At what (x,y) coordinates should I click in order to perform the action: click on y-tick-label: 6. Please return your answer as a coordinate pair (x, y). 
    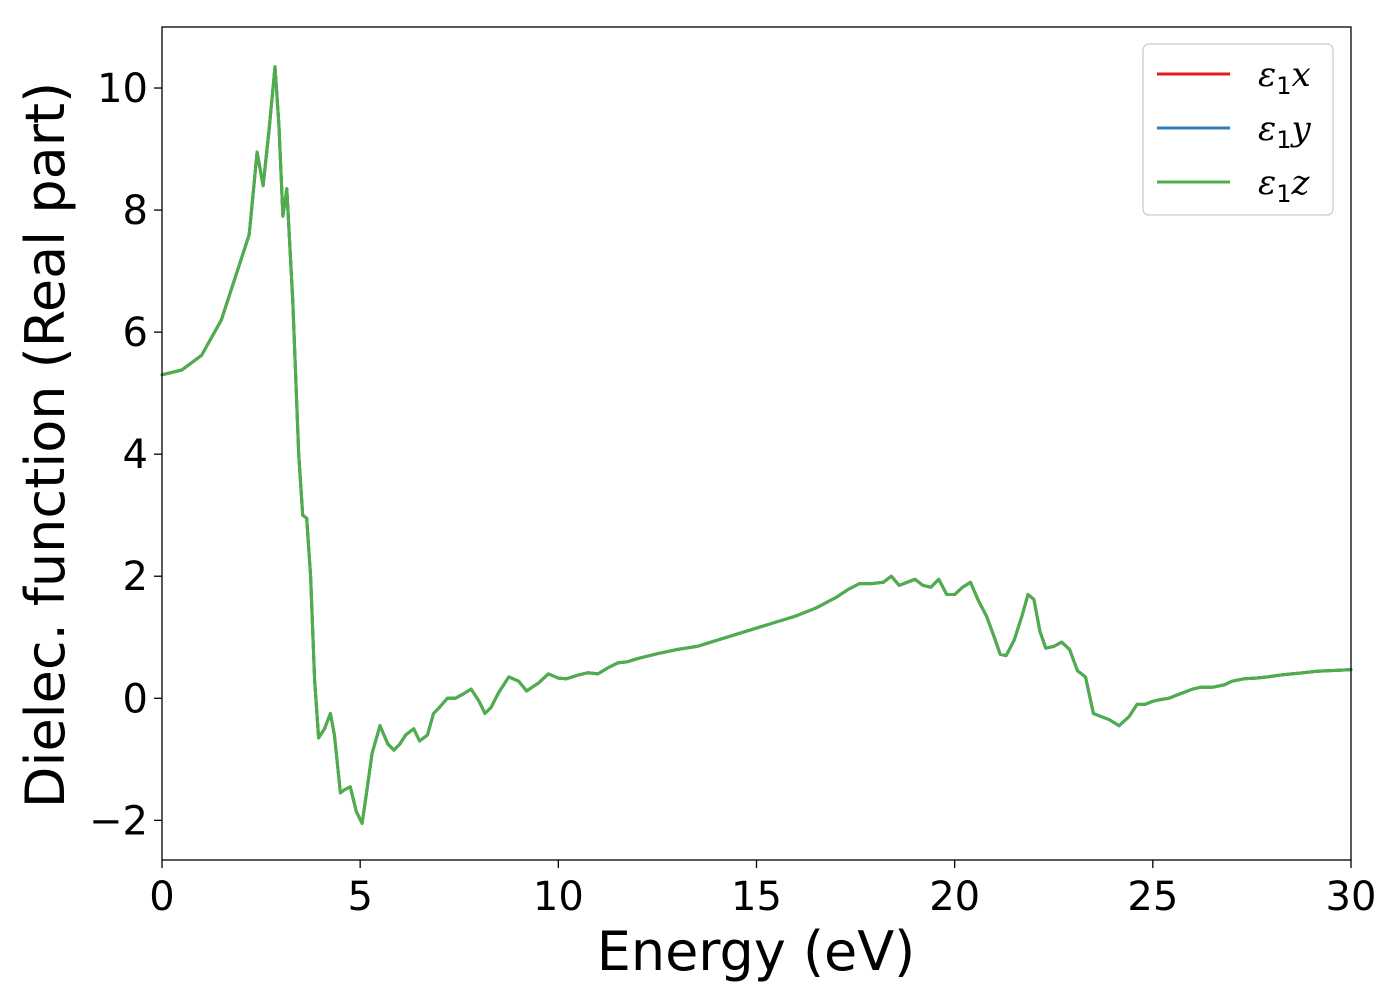
    Looking at the image, I should click on (135, 333).